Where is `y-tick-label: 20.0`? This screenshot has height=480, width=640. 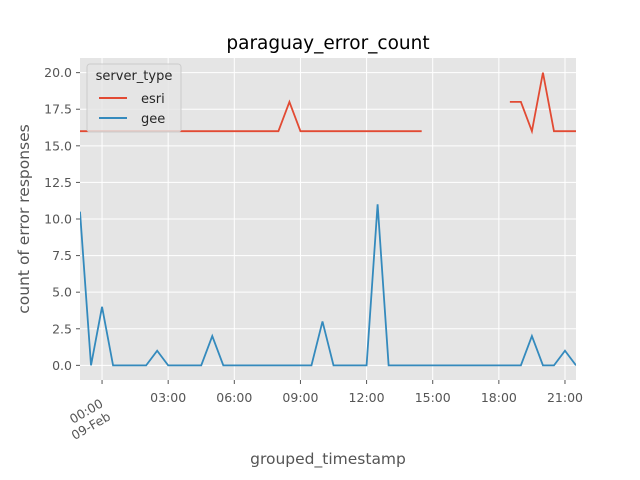 y-tick-label: 20.0 is located at coordinates (58, 72).